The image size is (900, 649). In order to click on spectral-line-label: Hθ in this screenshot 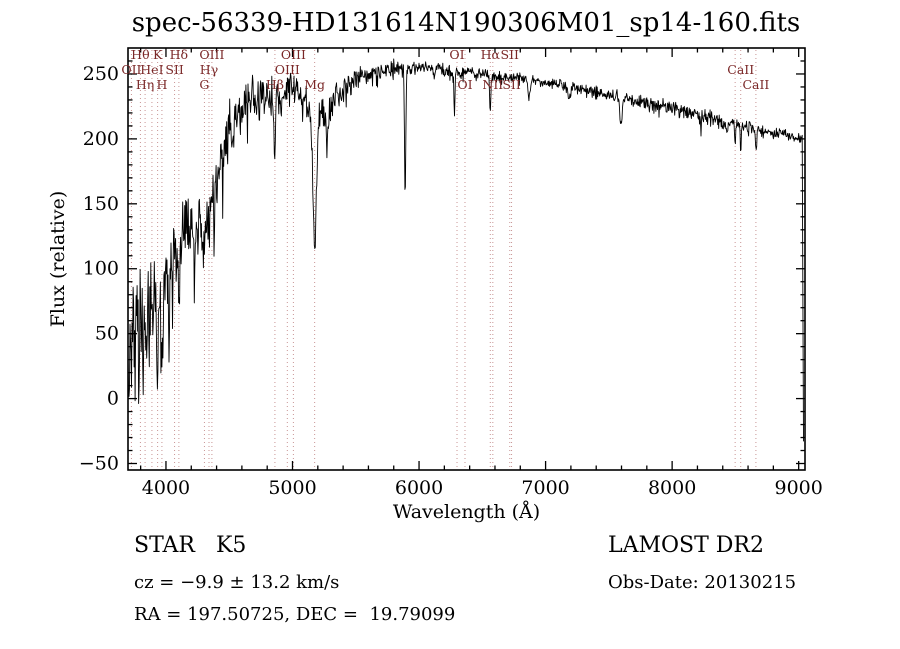, I will do `click(140, 54)`.